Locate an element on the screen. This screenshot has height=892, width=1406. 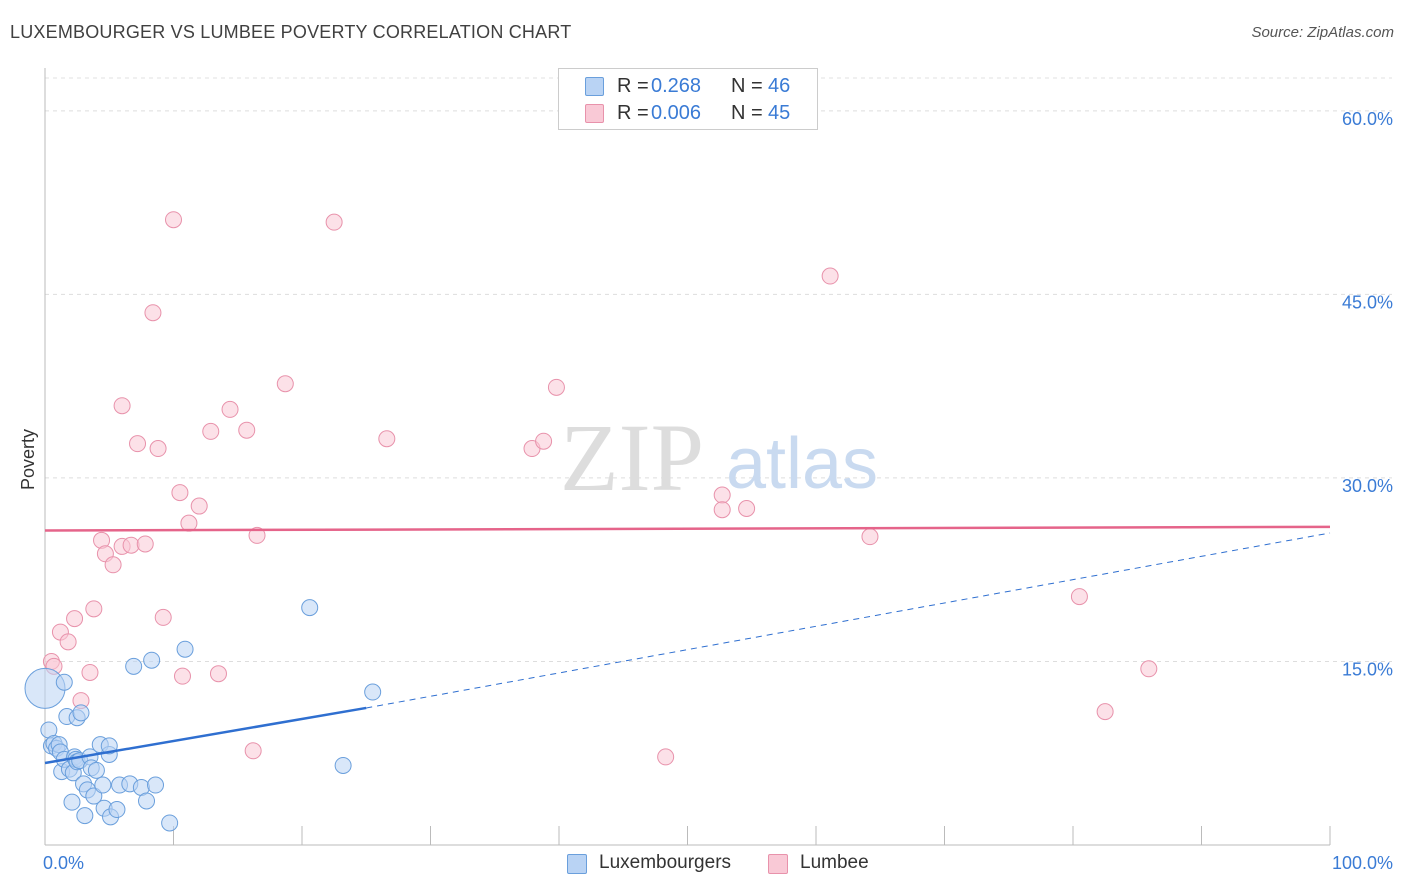
legend-row-lumbee: R = 0.006 N = 45 is located at coordinates (688, 114).